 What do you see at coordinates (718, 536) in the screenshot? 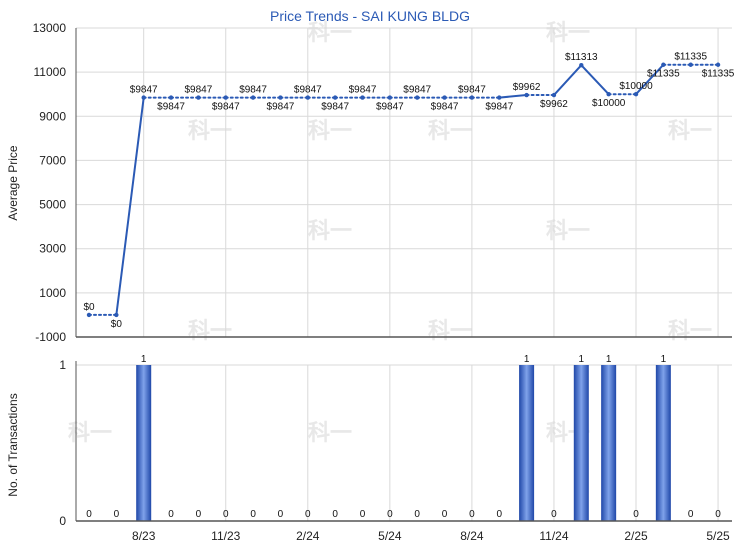
I see `x-tick-label: 5/25` at bounding box center [718, 536].